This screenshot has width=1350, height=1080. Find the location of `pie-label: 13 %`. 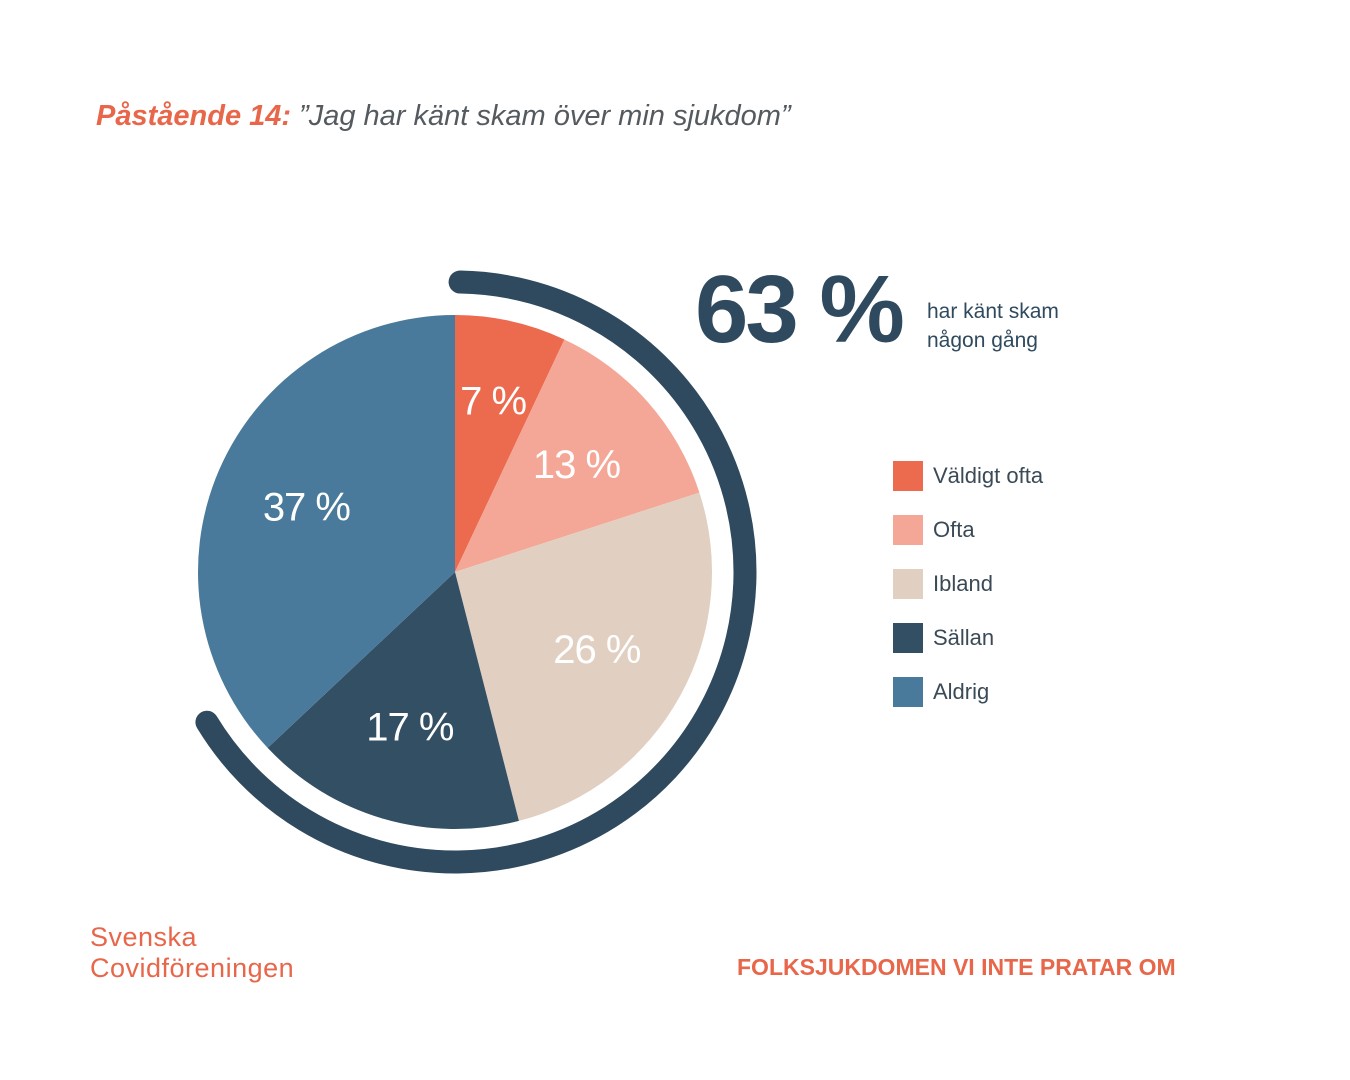

pie-label: 13 % is located at coordinates (577, 465).